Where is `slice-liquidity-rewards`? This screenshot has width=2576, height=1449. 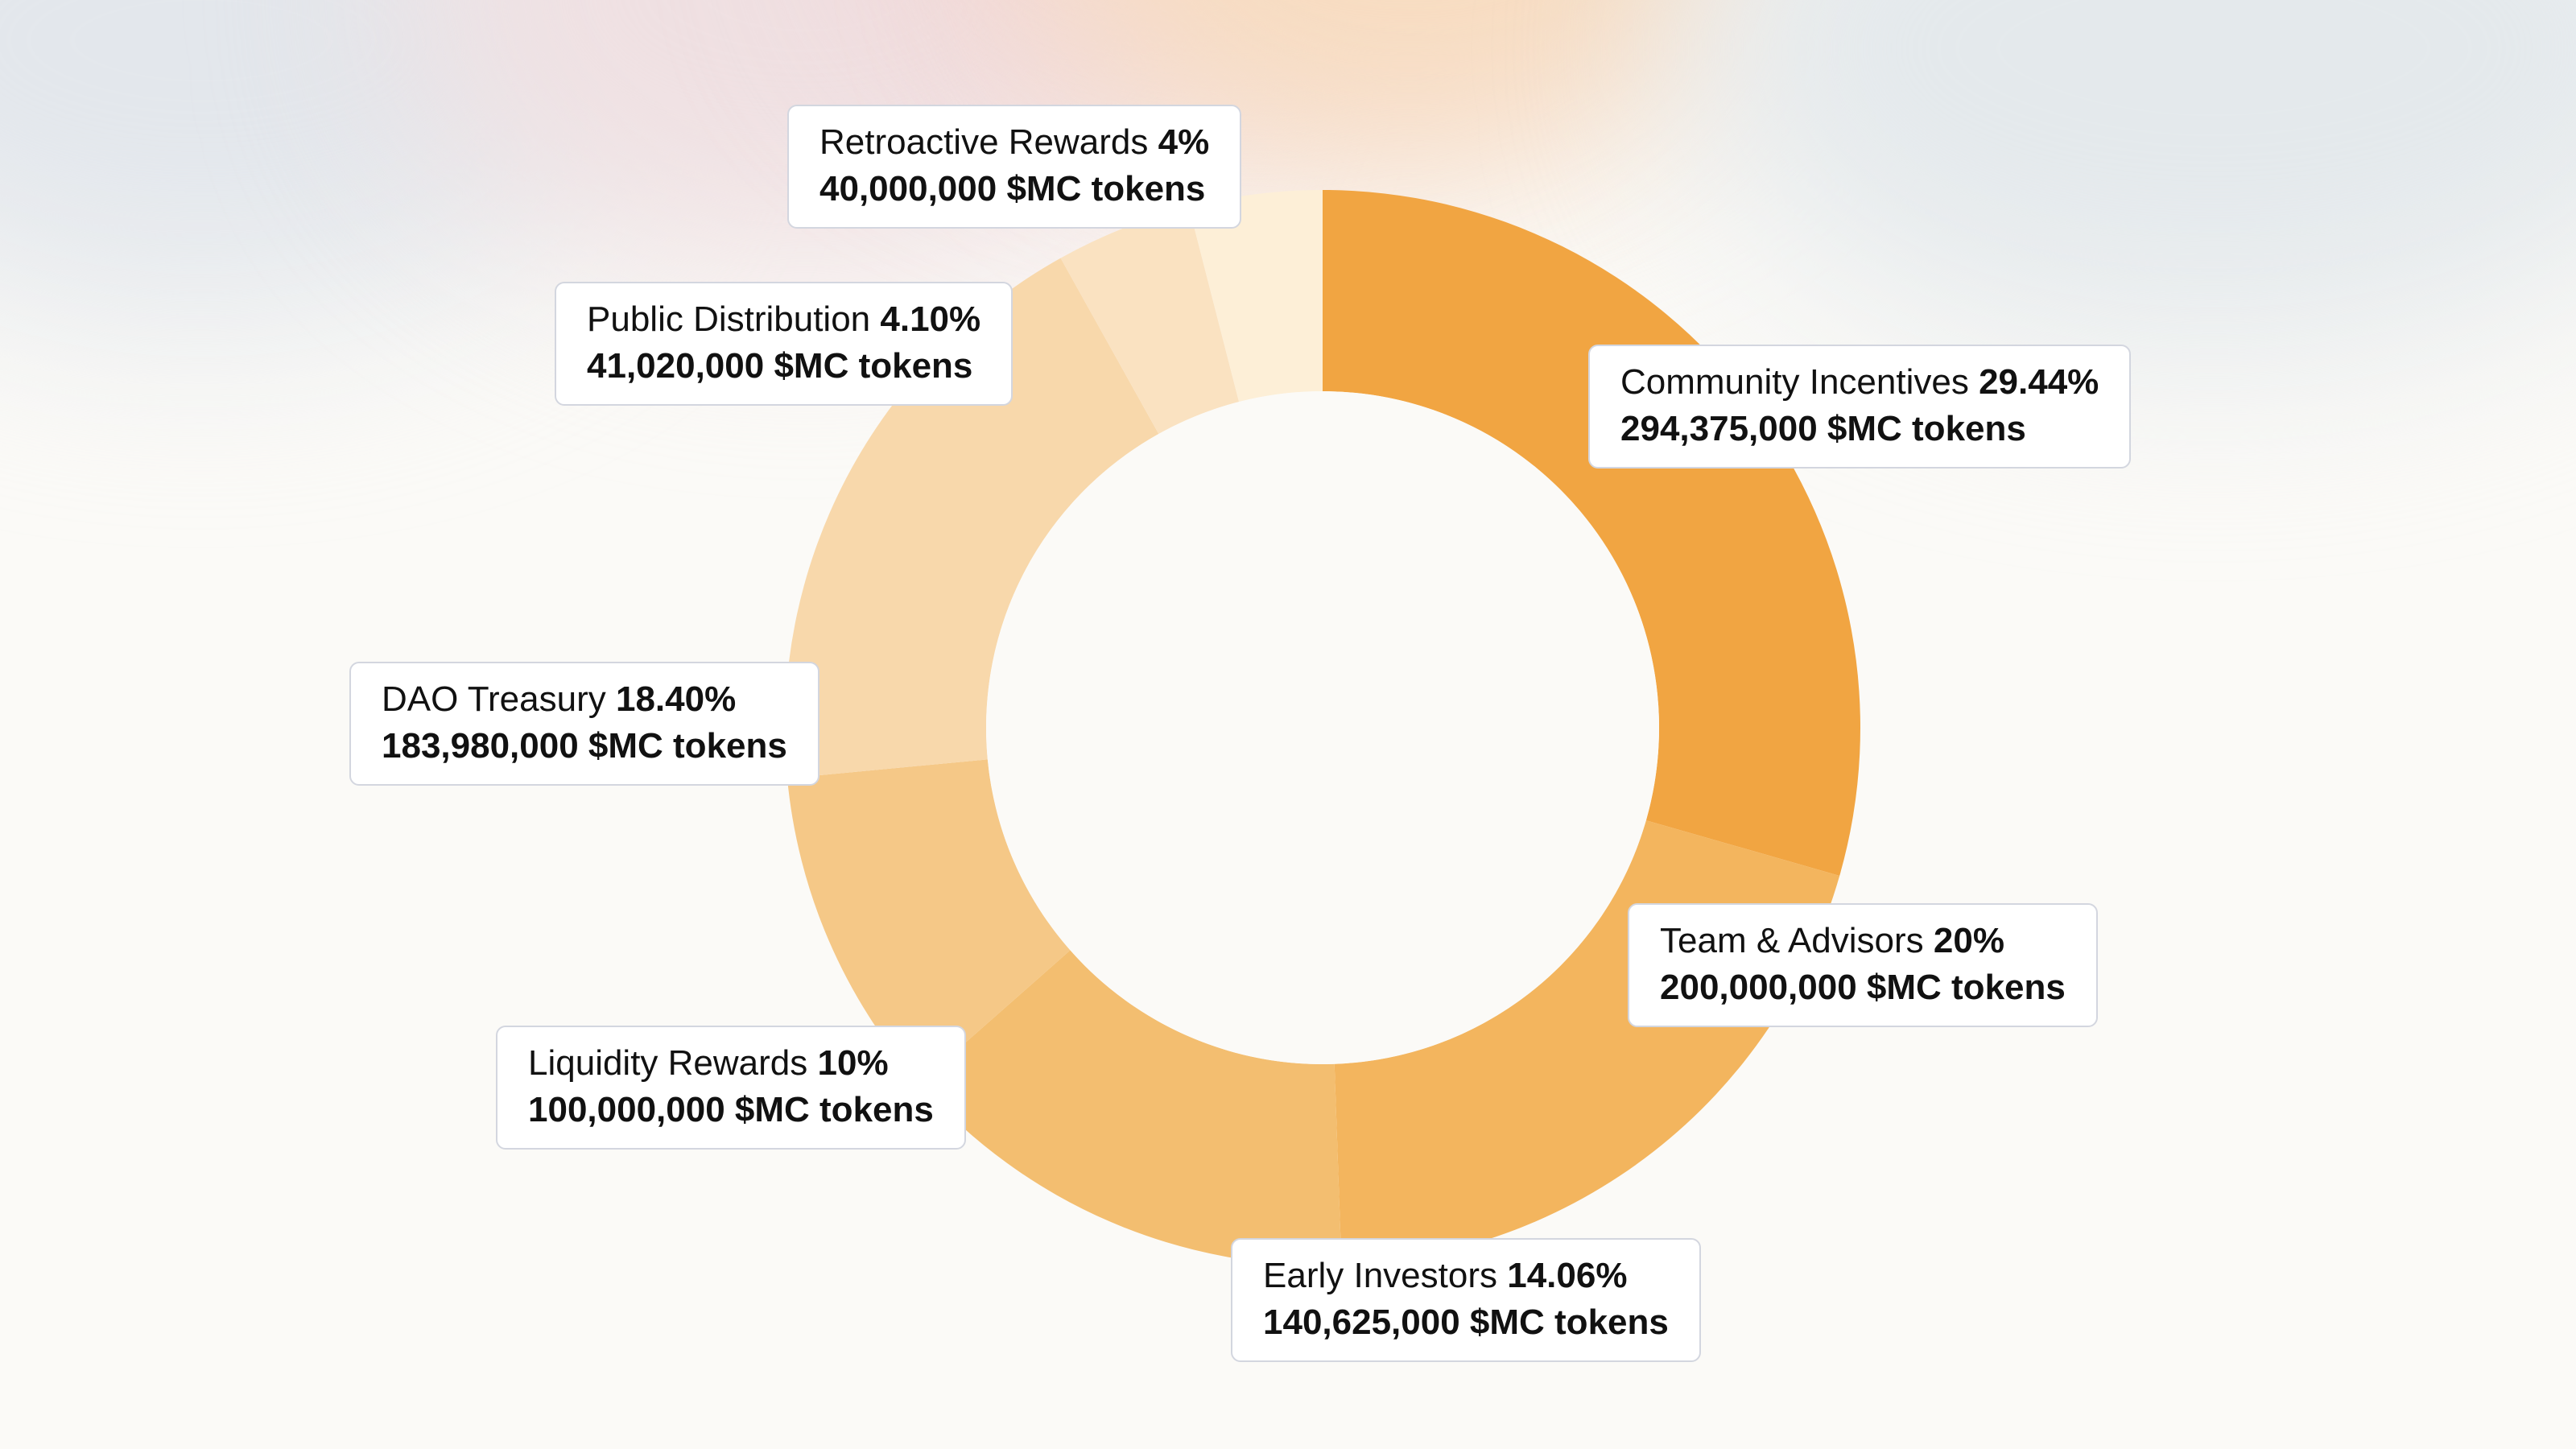
slice-liquidity-rewards is located at coordinates (928, 921).